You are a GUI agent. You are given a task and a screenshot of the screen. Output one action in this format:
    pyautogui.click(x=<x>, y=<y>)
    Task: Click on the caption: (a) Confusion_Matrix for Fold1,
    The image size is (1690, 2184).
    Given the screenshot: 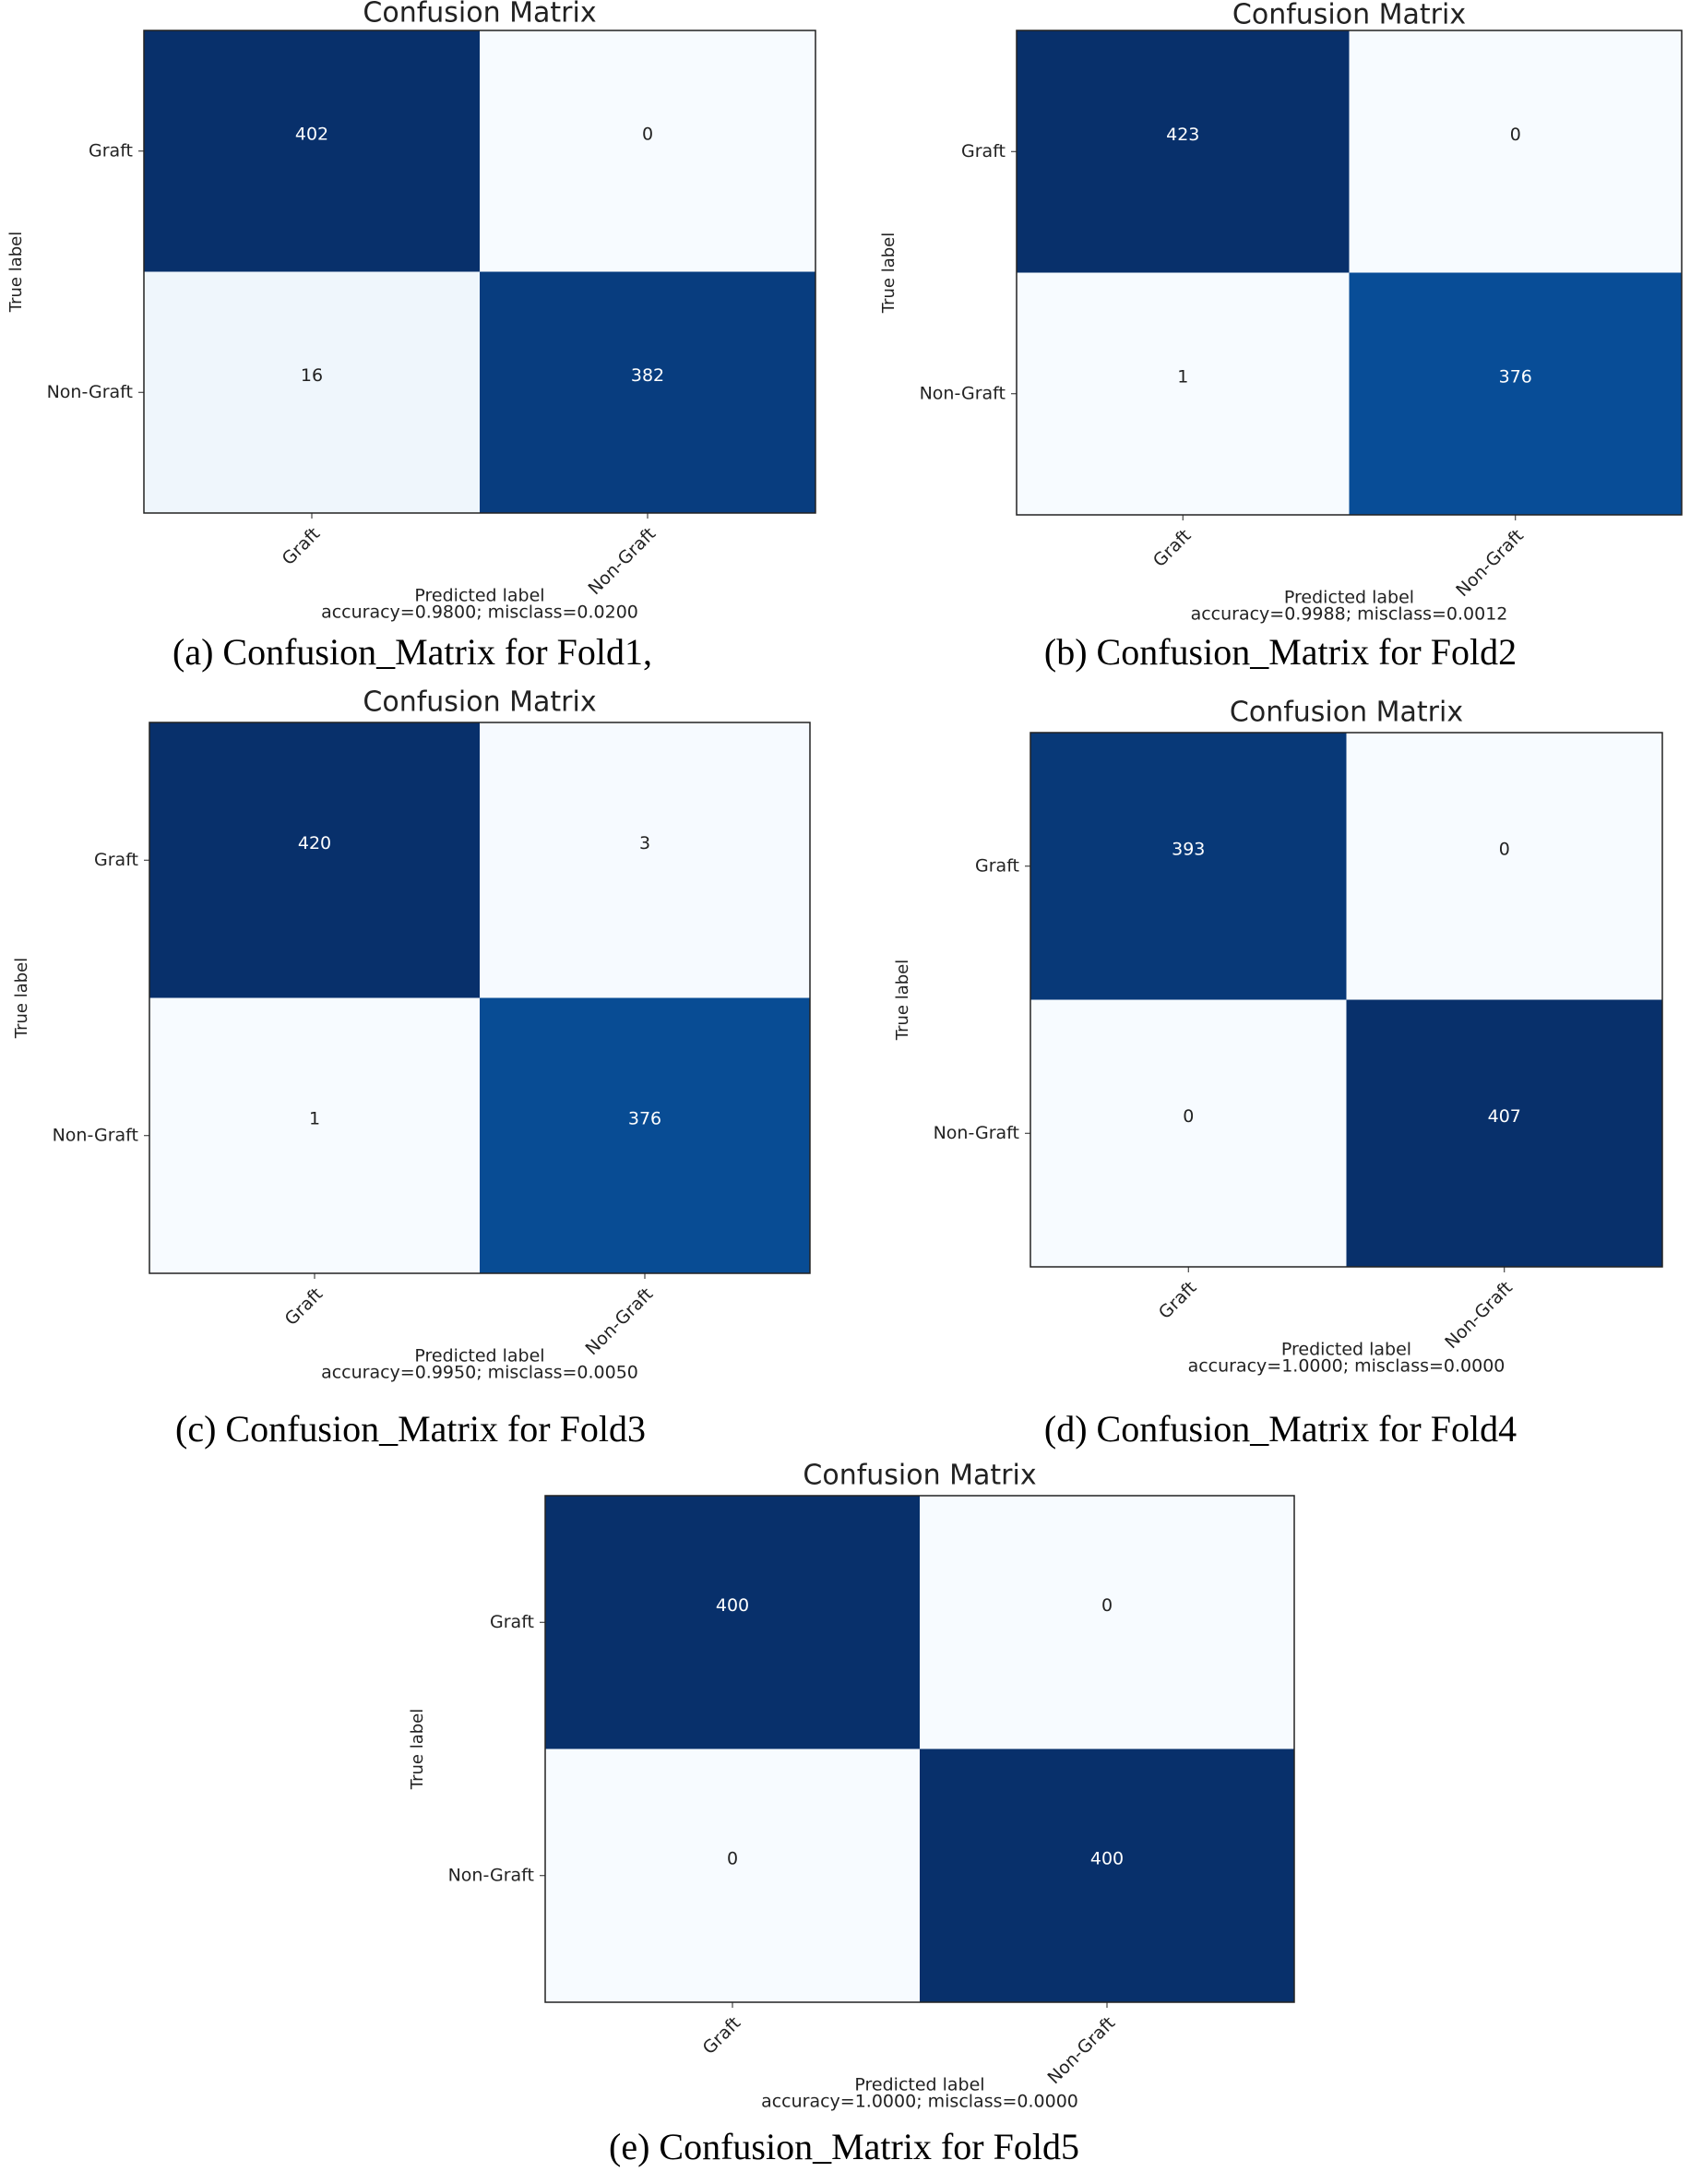 What is the action you would take?
    pyautogui.click(x=412, y=652)
    